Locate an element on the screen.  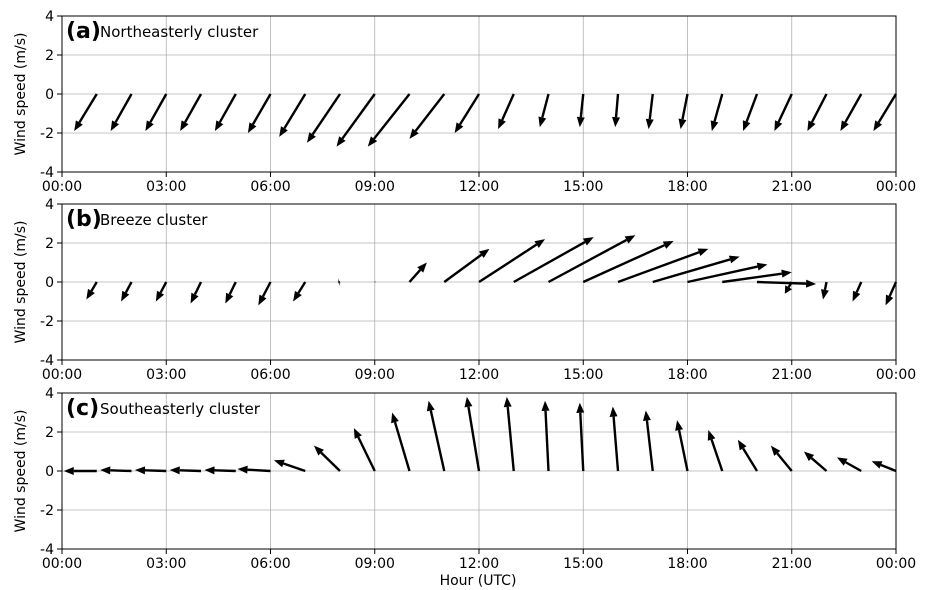
y-tick-label: 0 is located at coordinates (49, 283).